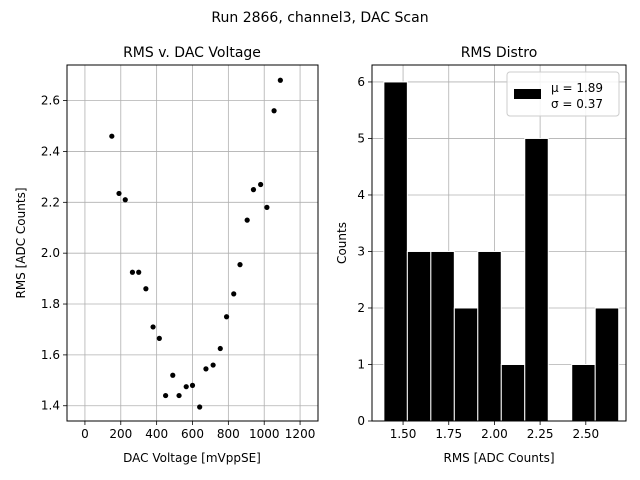  I want to click on legend-box, so click(563, 94).